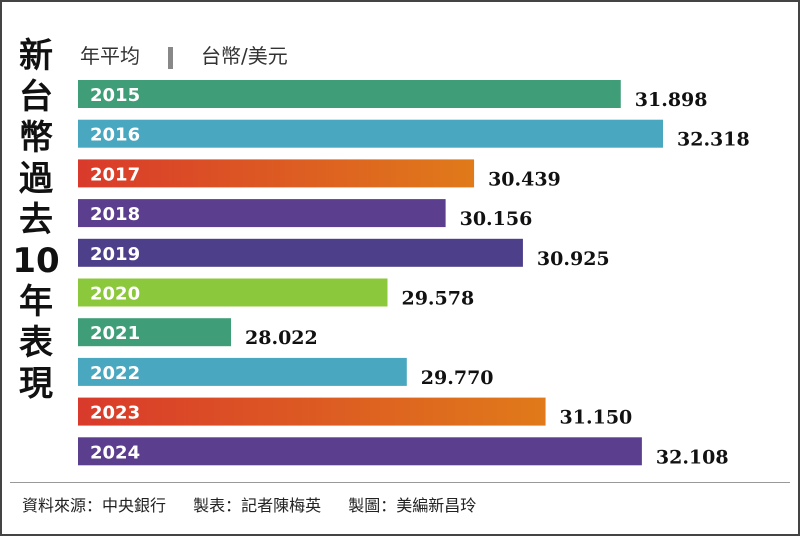  What do you see at coordinates (370, 133) in the screenshot?
I see `bar-2016` at bounding box center [370, 133].